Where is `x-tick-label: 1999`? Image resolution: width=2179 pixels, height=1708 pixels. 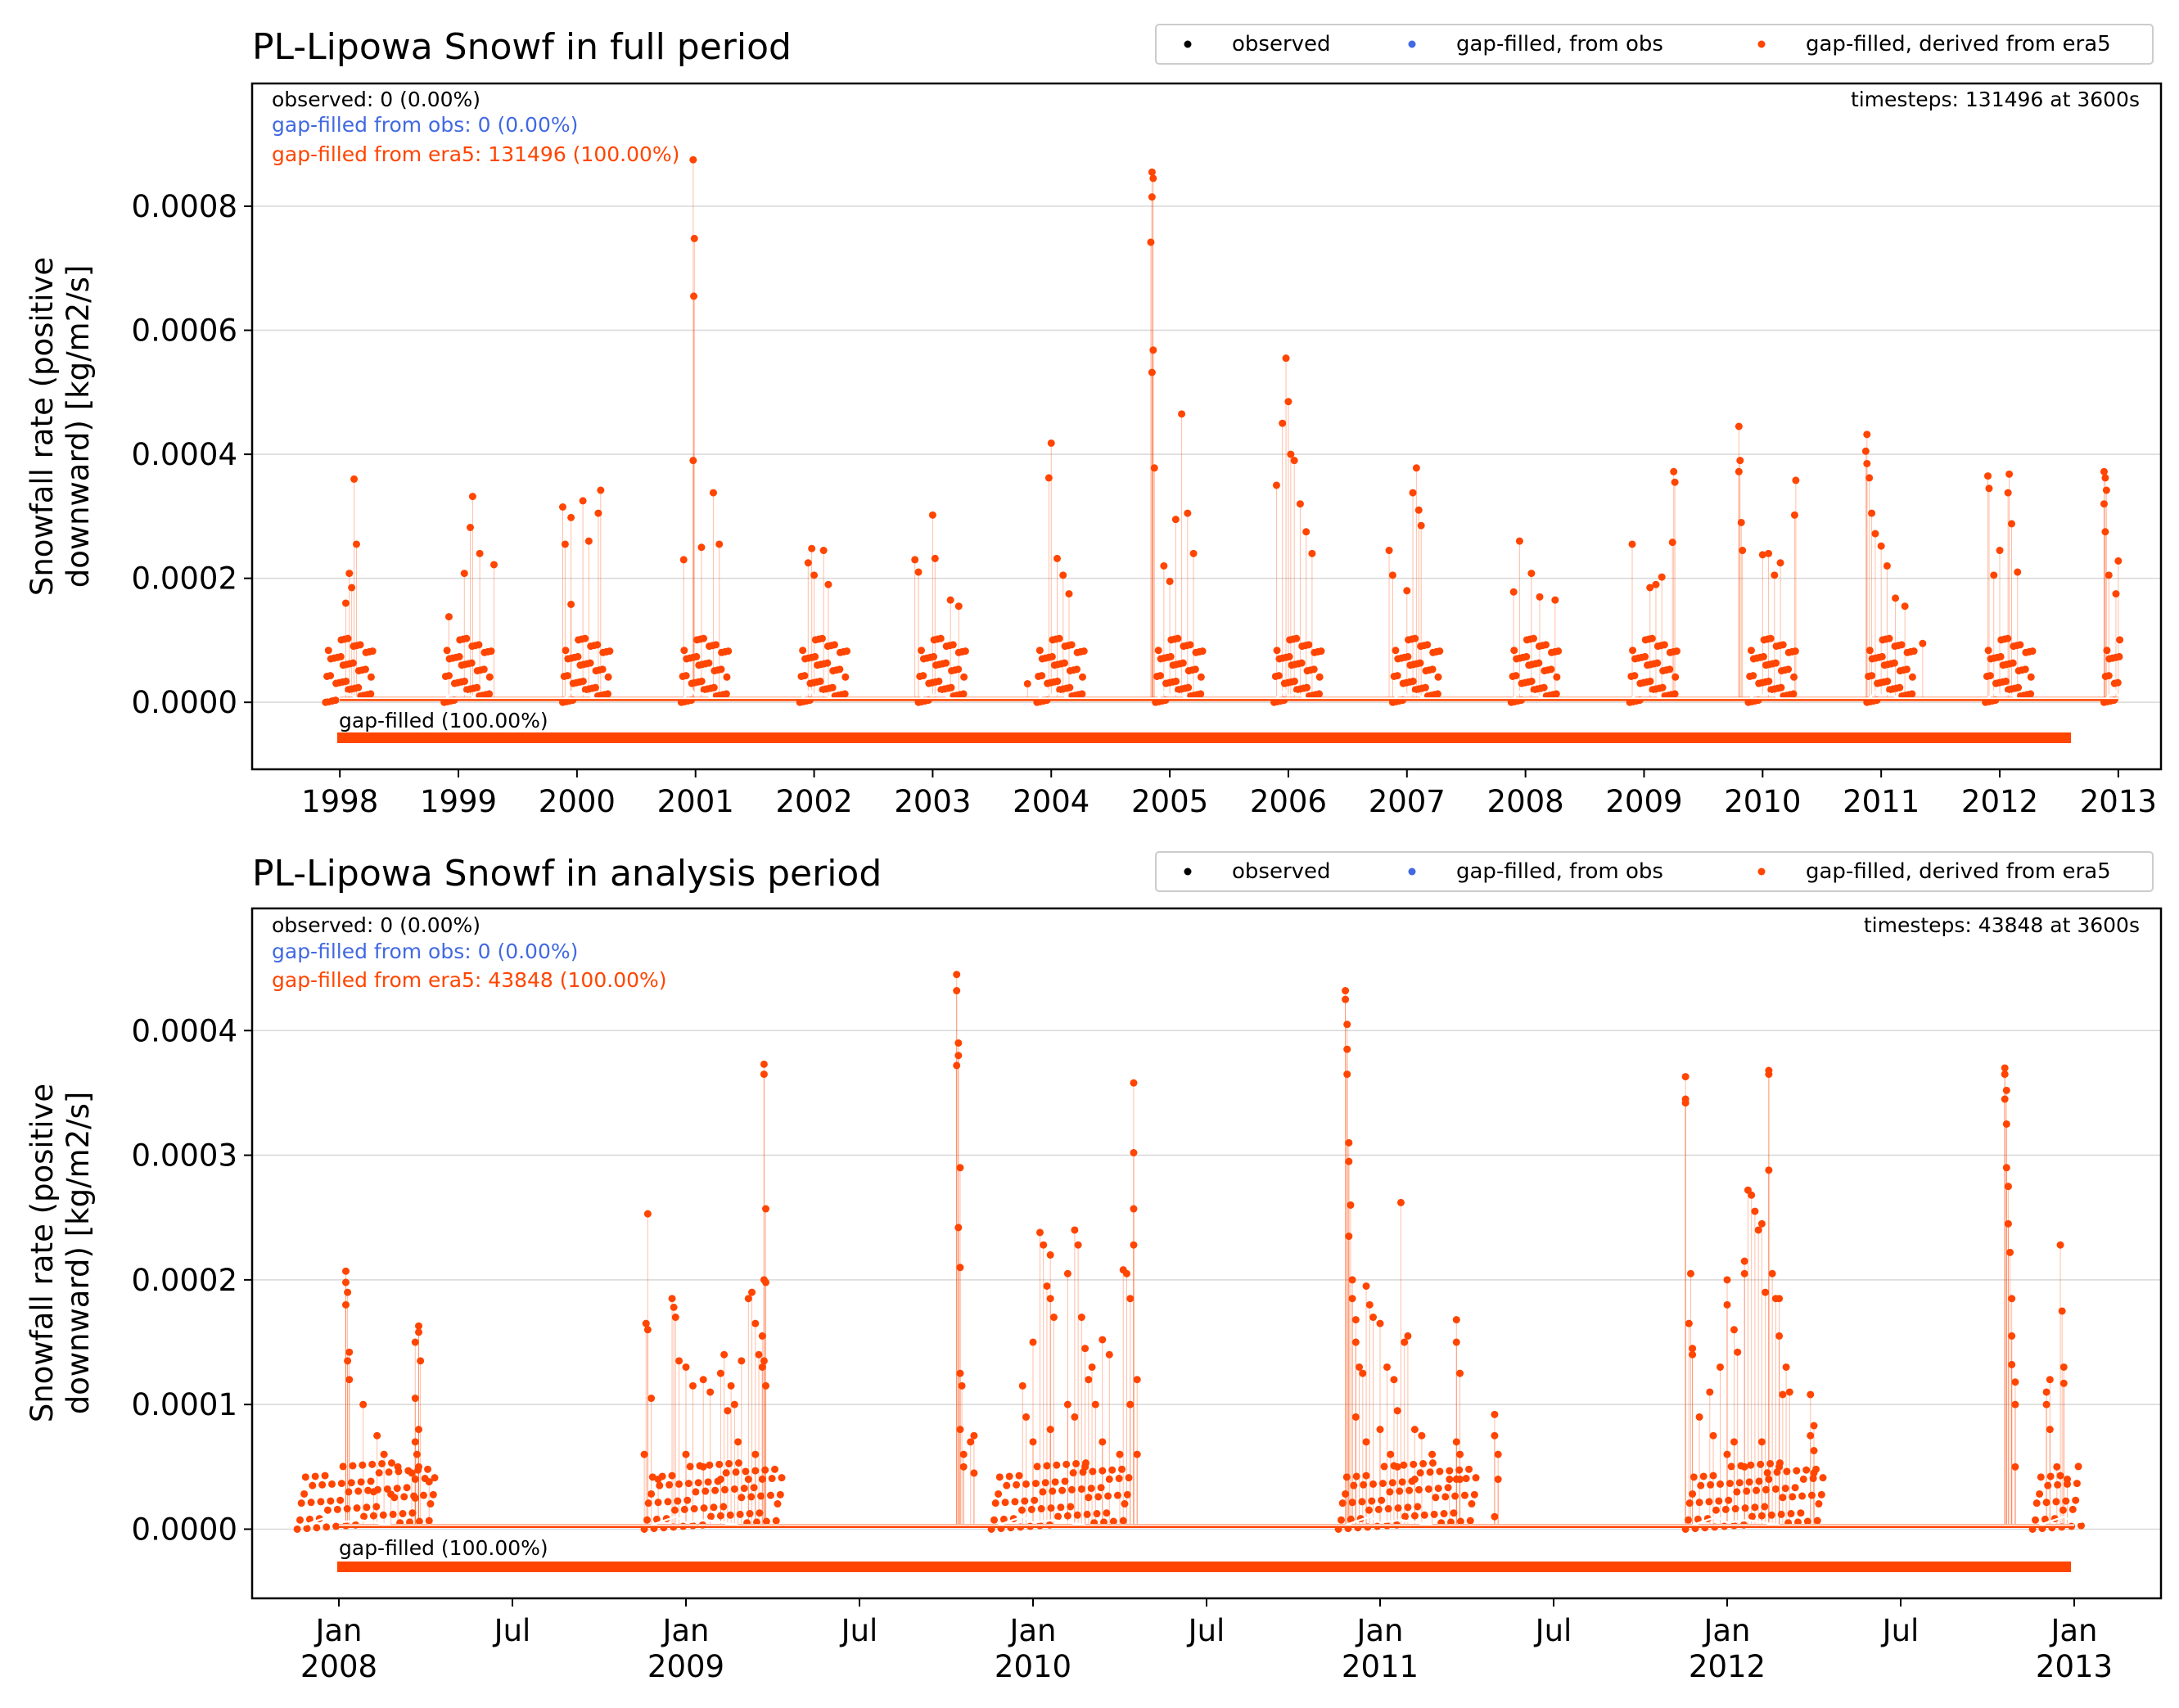
x-tick-label: 1999 is located at coordinates (458, 801).